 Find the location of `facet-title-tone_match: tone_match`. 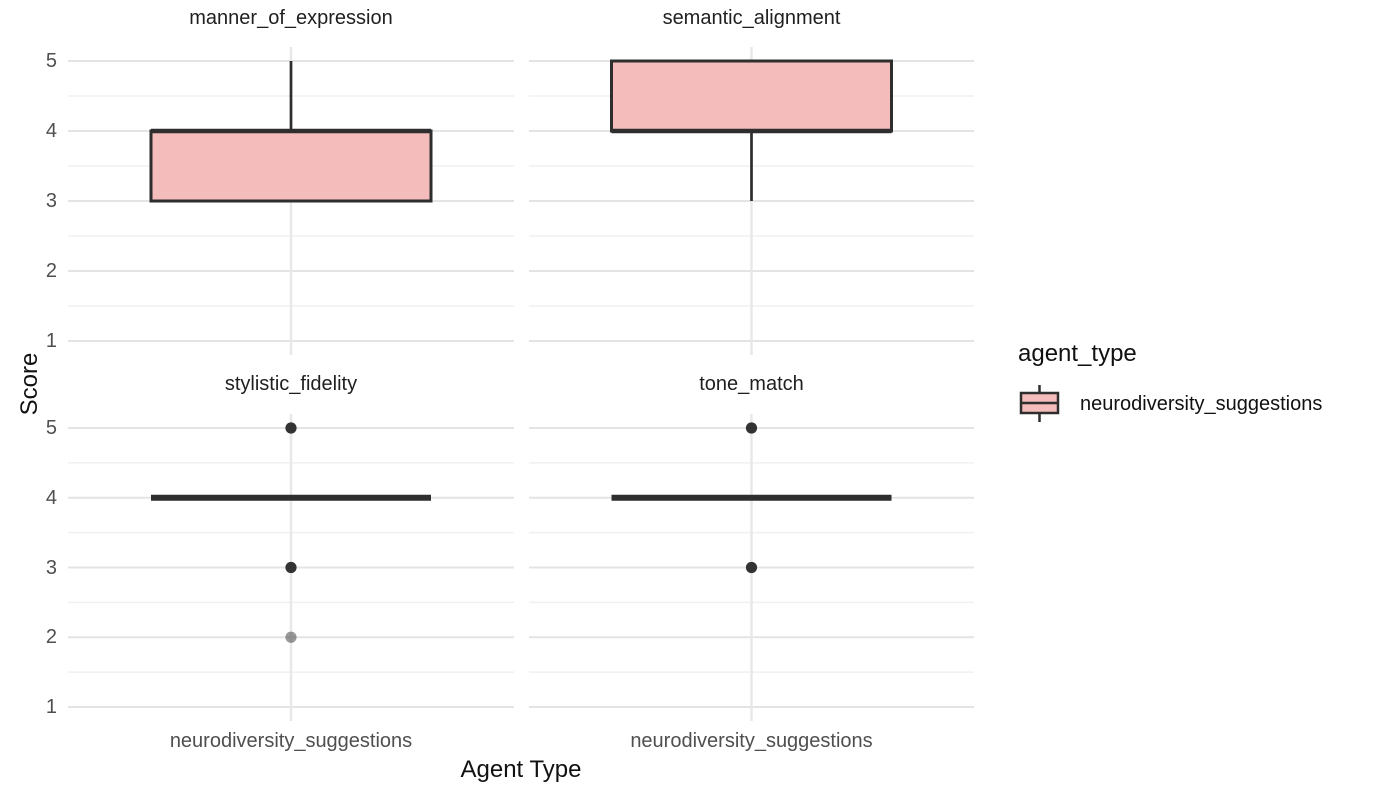

facet-title-tone_match: tone_match is located at coordinates (751, 384).